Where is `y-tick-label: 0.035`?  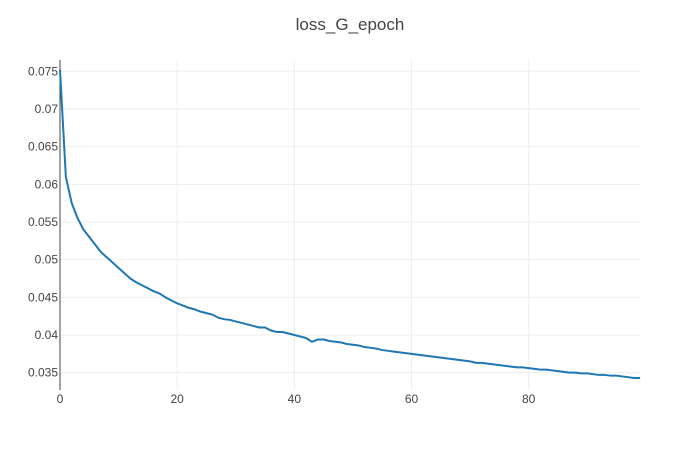 y-tick-label: 0.035 is located at coordinates (43, 373).